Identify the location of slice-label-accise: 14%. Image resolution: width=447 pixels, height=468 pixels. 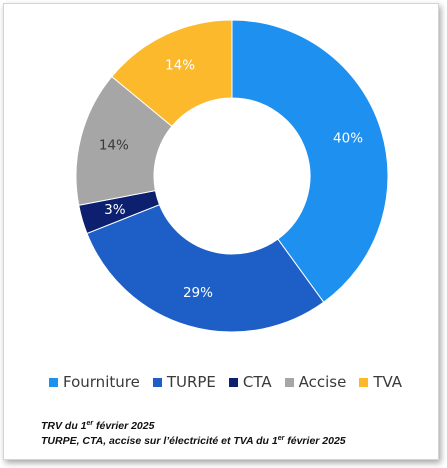
(114, 146).